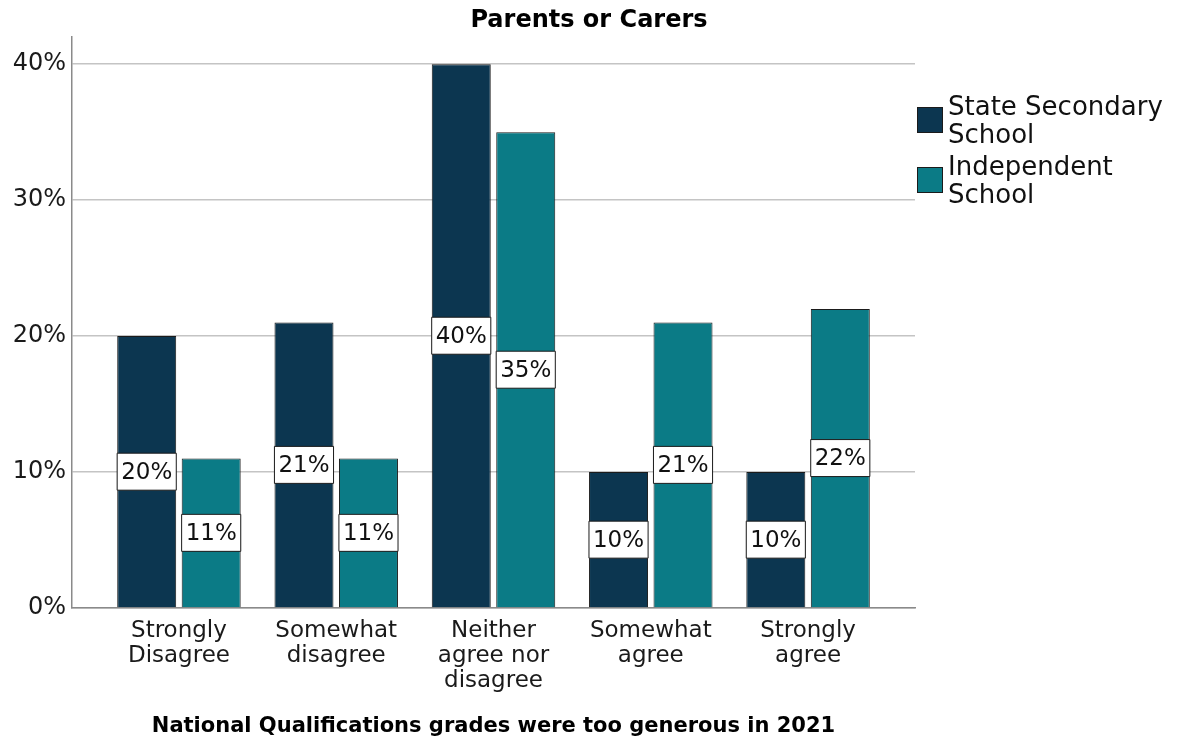  What do you see at coordinates (39, 470) in the screenshot?
I see `y-tick-label: 10%` at bounding box center [39, 470].